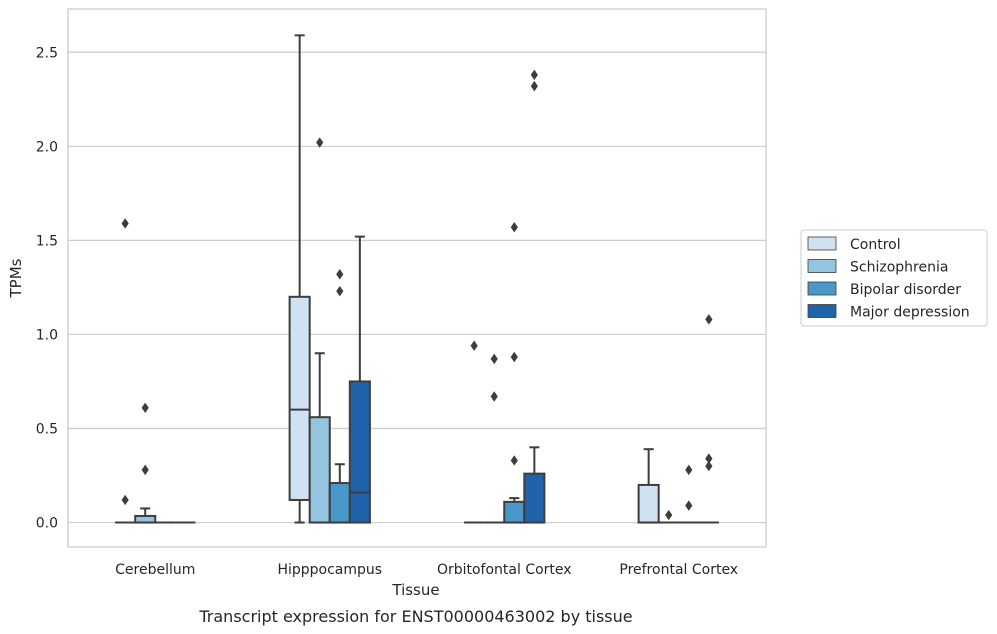  What do you see at coordinates (875, 245) in the screenshot?
I see `legend-label: Control` at bounding box center [875, 245].